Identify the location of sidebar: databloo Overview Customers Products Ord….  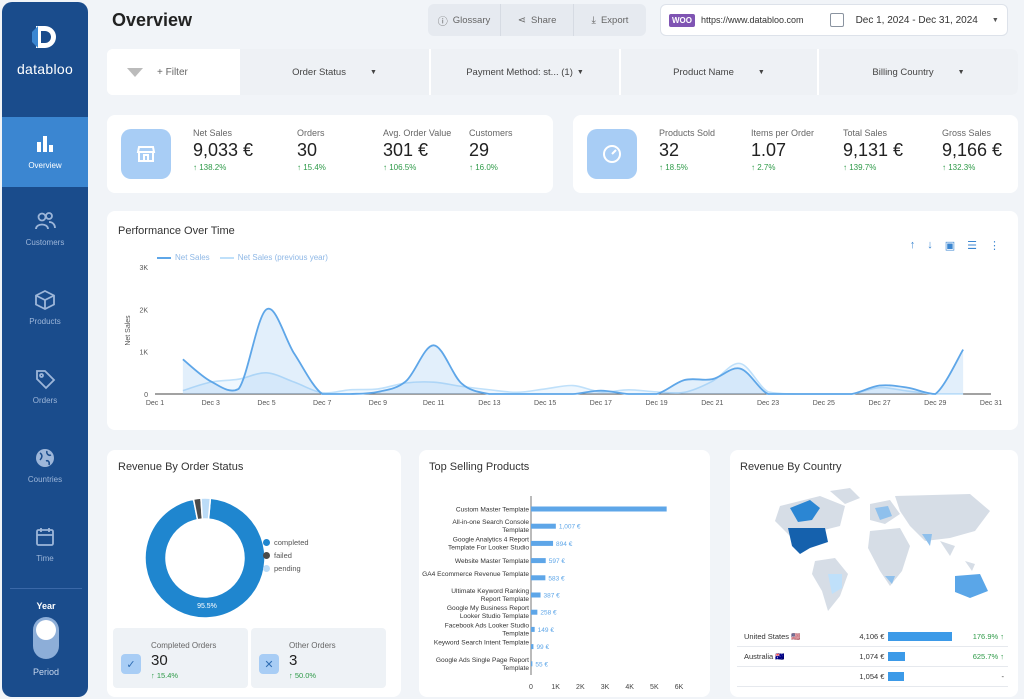
(45, 349).